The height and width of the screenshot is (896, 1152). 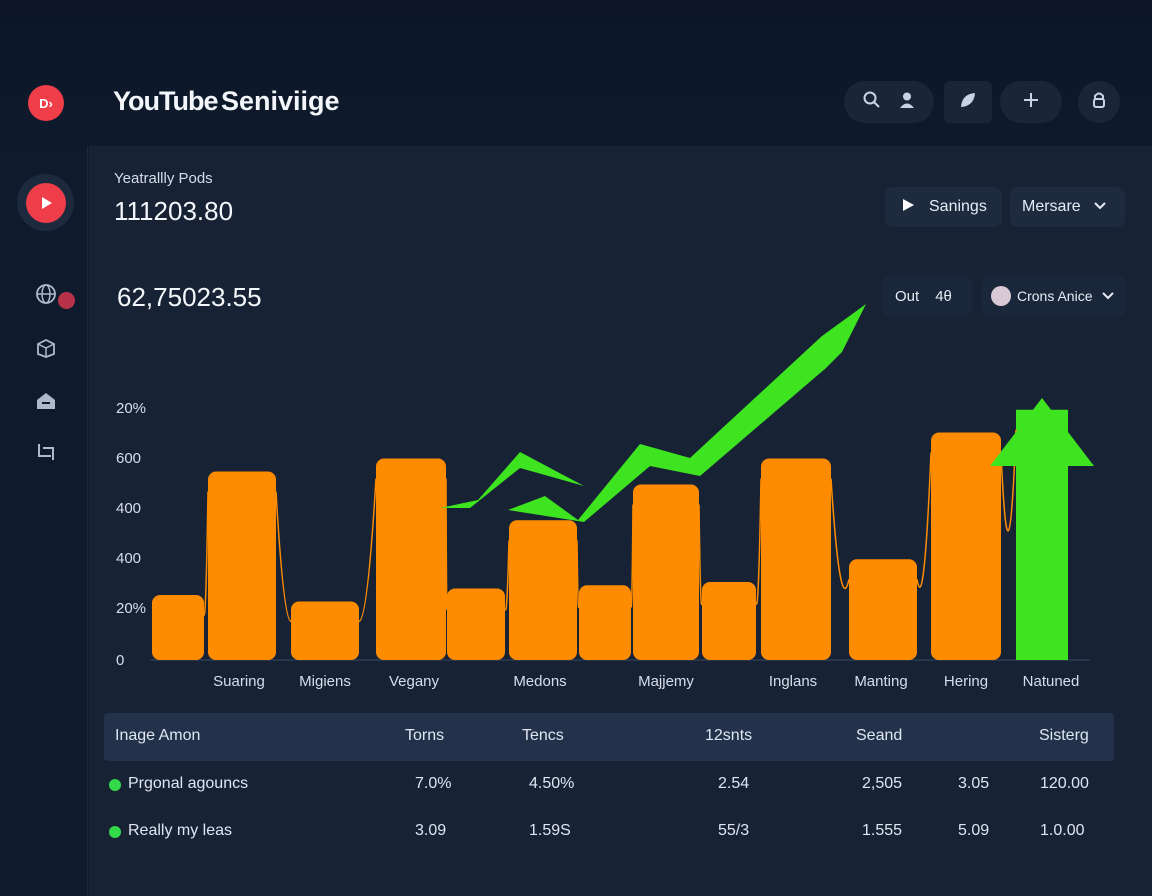 I want to click on table-header-cell: Sisterg, so click(x=1064, y=735).